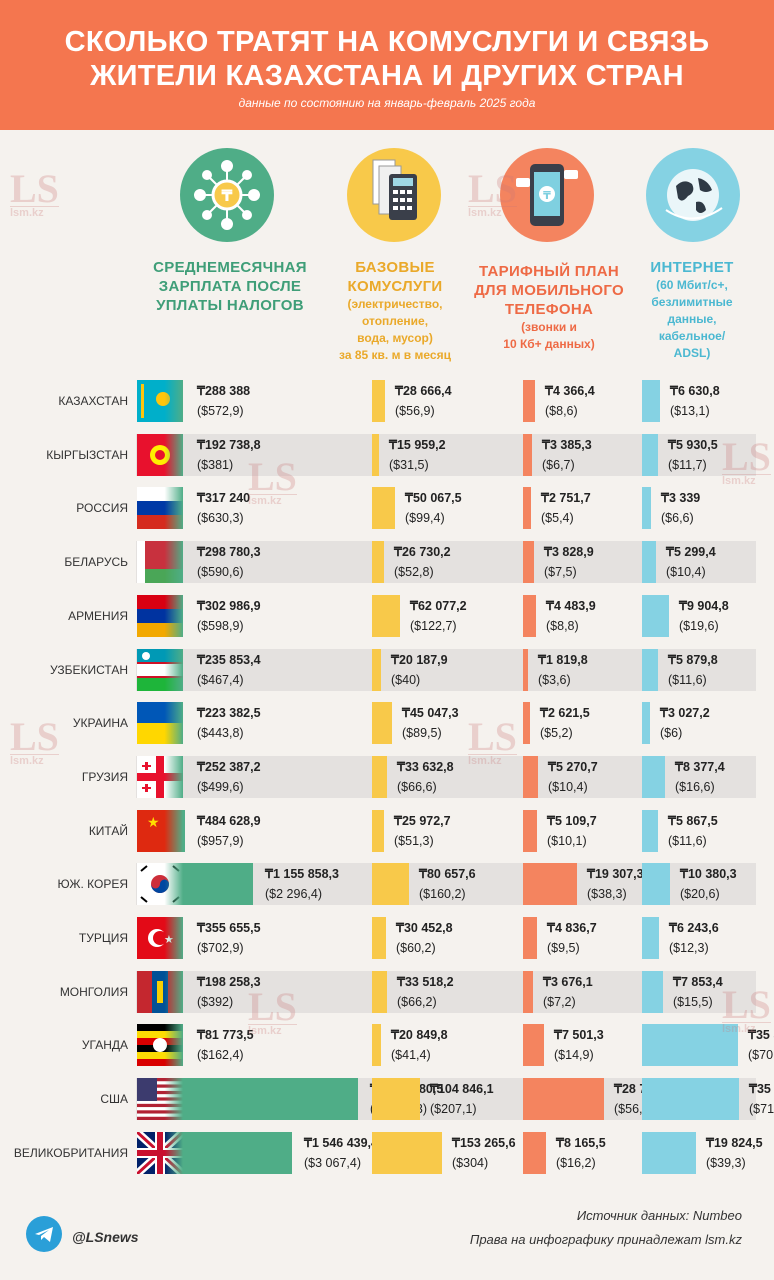  What do you see at coordinates (220, 733) in the screenshot?
I see `value-usd: ($443,8)` at bounding box center [220, 733].